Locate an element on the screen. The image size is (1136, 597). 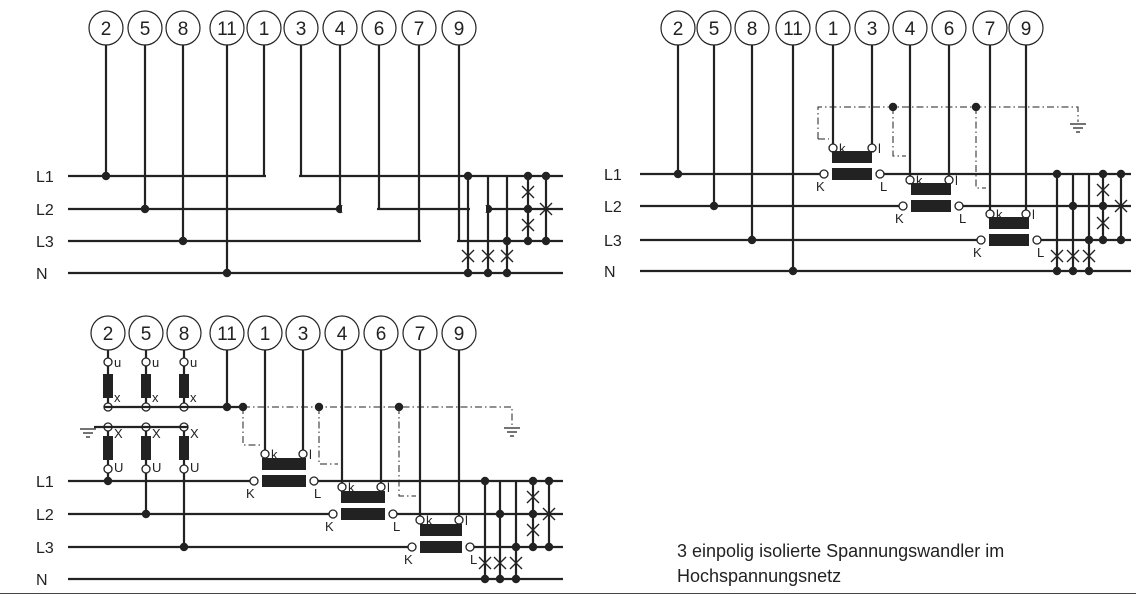
bottom-rule is located at coordinates (568, 593).